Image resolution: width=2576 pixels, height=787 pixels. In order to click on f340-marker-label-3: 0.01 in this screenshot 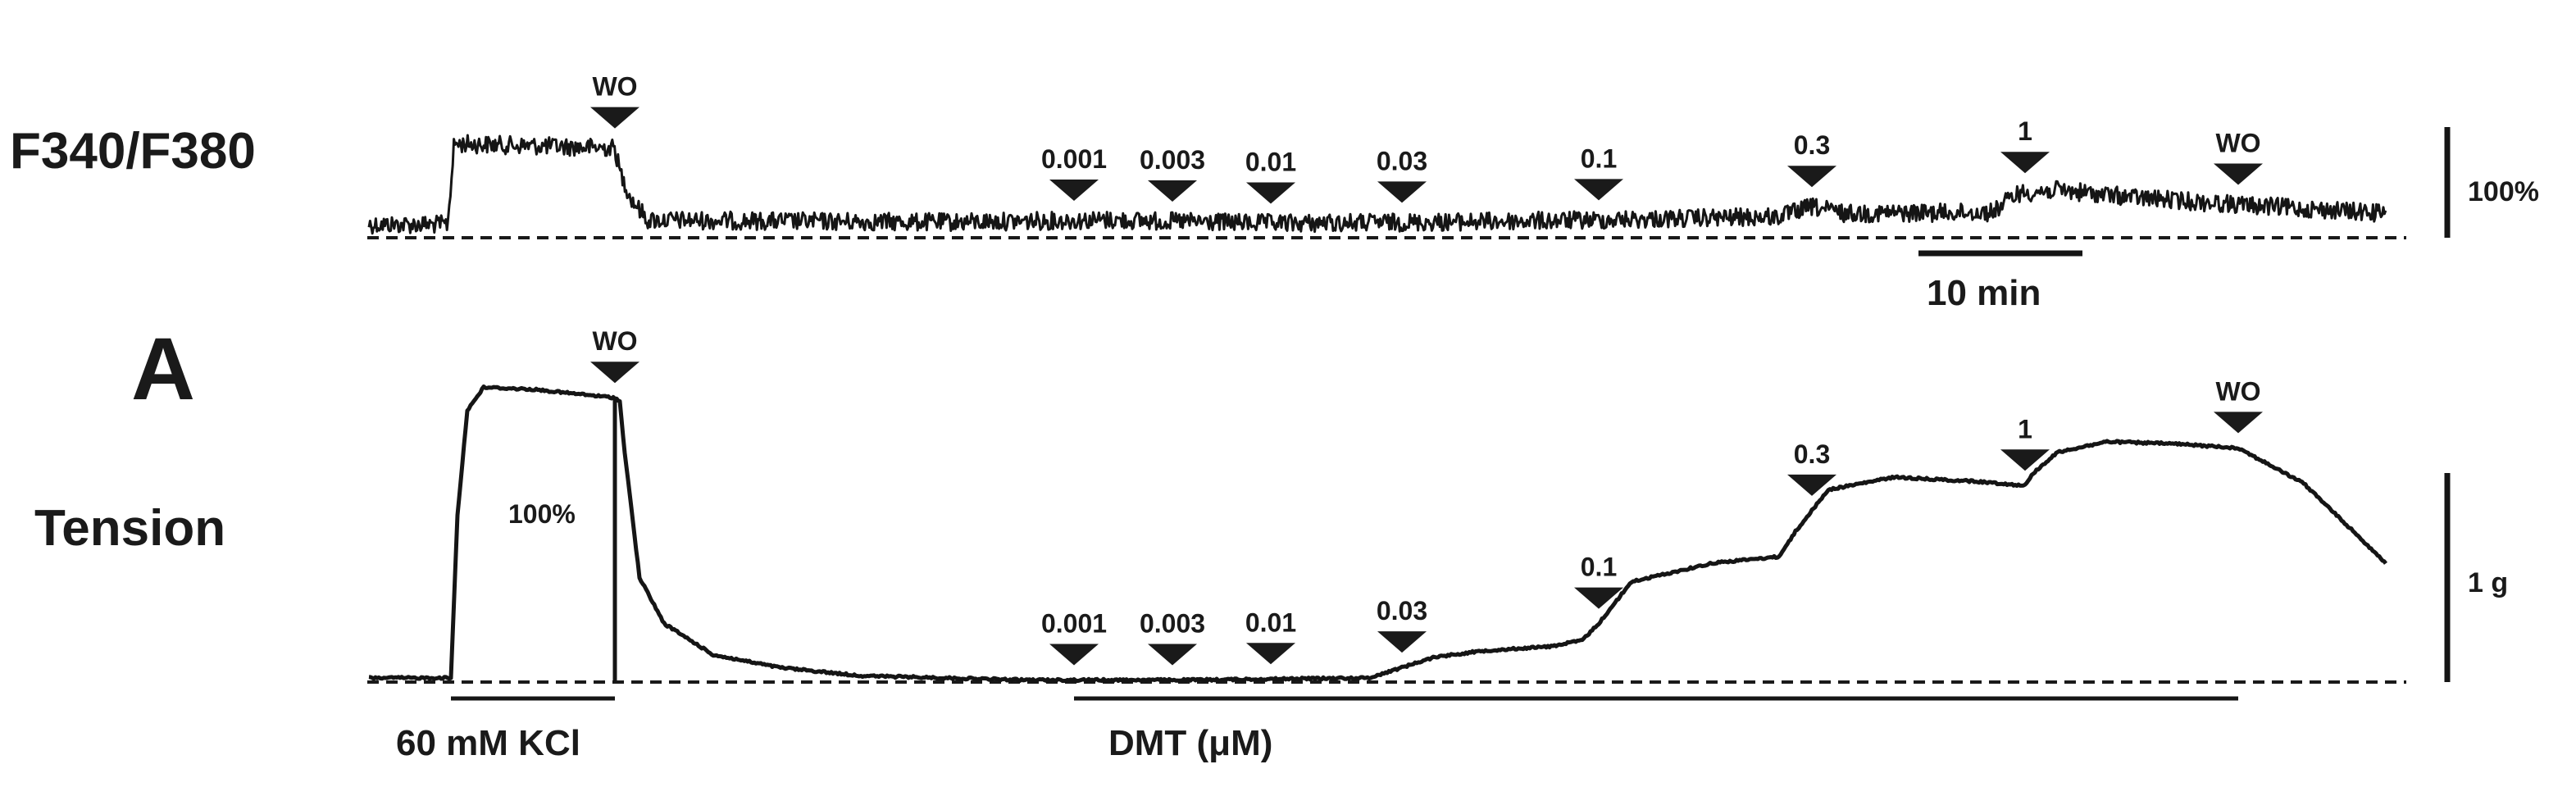, I will do `click(1271, 161)`.